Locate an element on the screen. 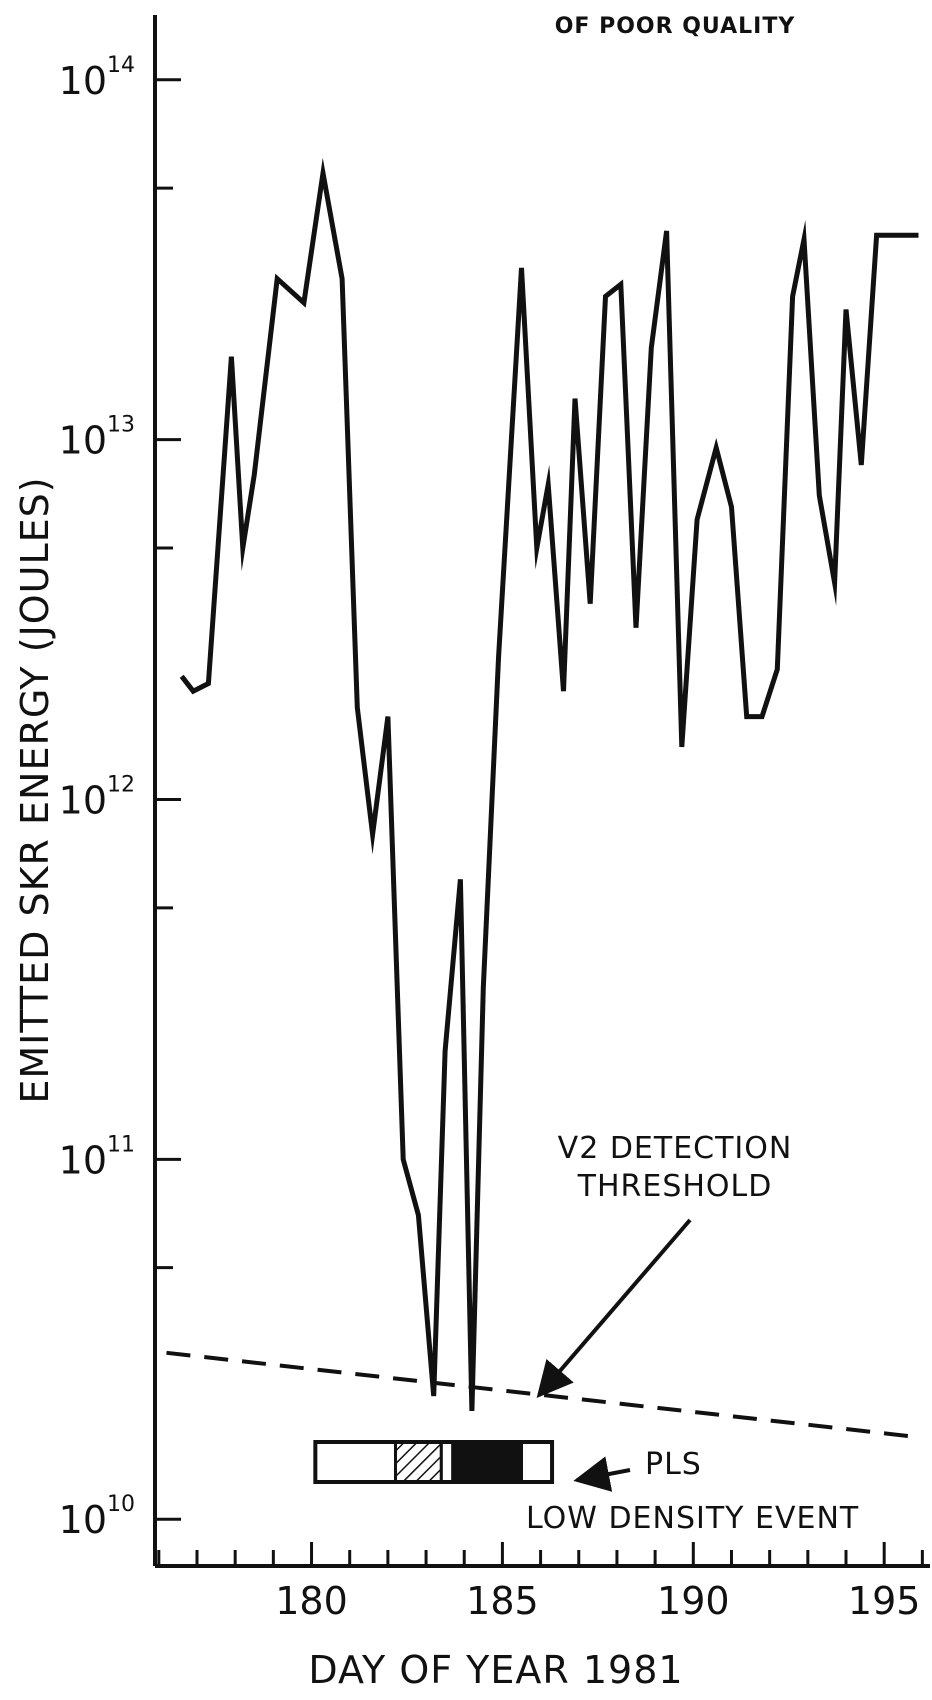  x-tick-label: 195 is located at coordinates (884, 1601).